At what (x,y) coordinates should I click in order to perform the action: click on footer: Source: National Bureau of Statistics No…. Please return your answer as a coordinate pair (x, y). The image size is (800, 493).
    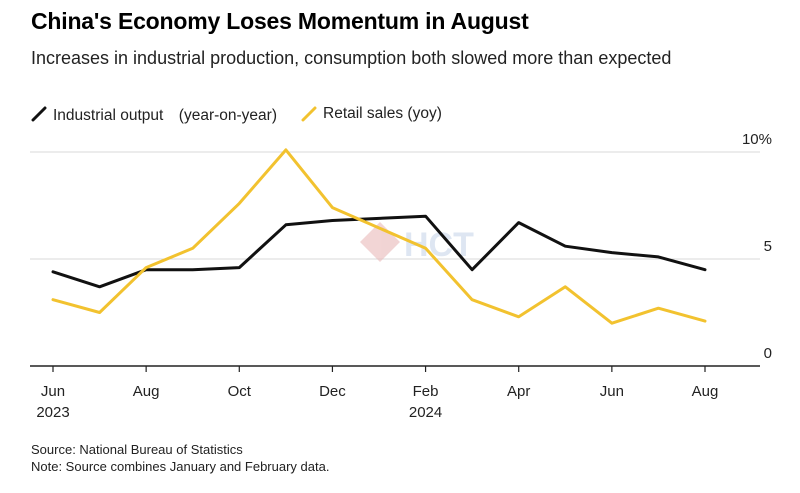
    Looking at the image, I should click on (180, 458).